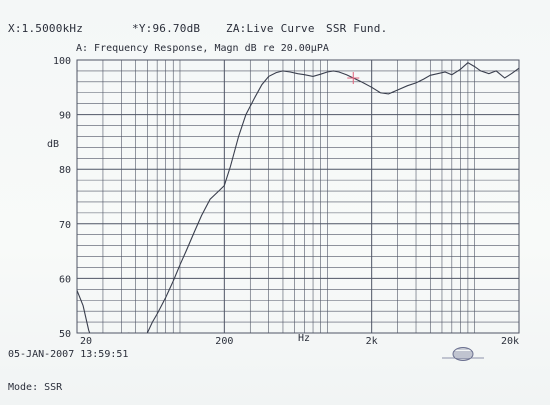  Describe the element at coordinates (65, 334) in the screenshot. I see `y-tick-label: 50` at that location.